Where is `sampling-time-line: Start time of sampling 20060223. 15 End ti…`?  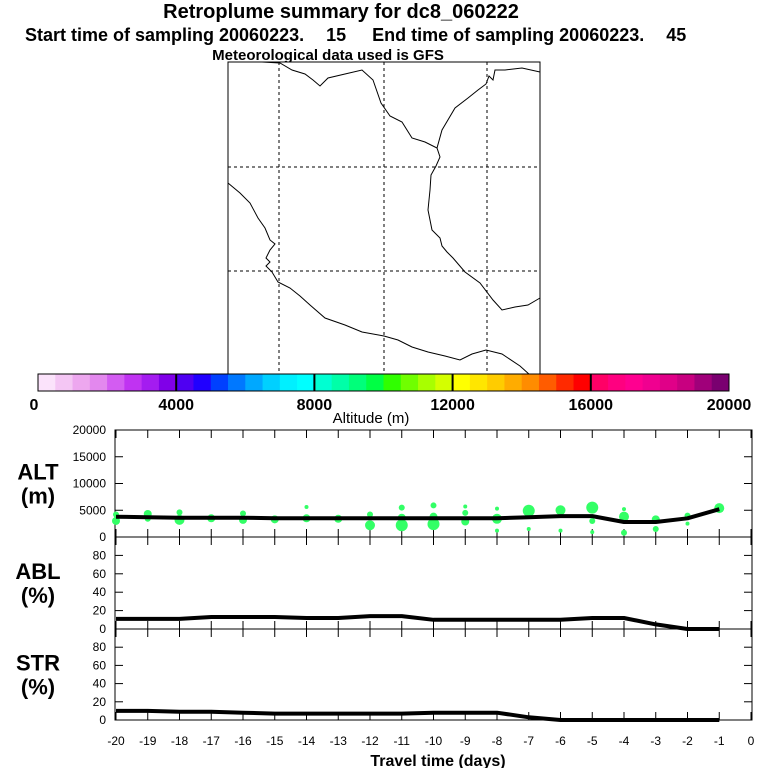 sampling-time-line: Start time of sampling 20060223. 15 End ti… is located at coordinates (355, 35).